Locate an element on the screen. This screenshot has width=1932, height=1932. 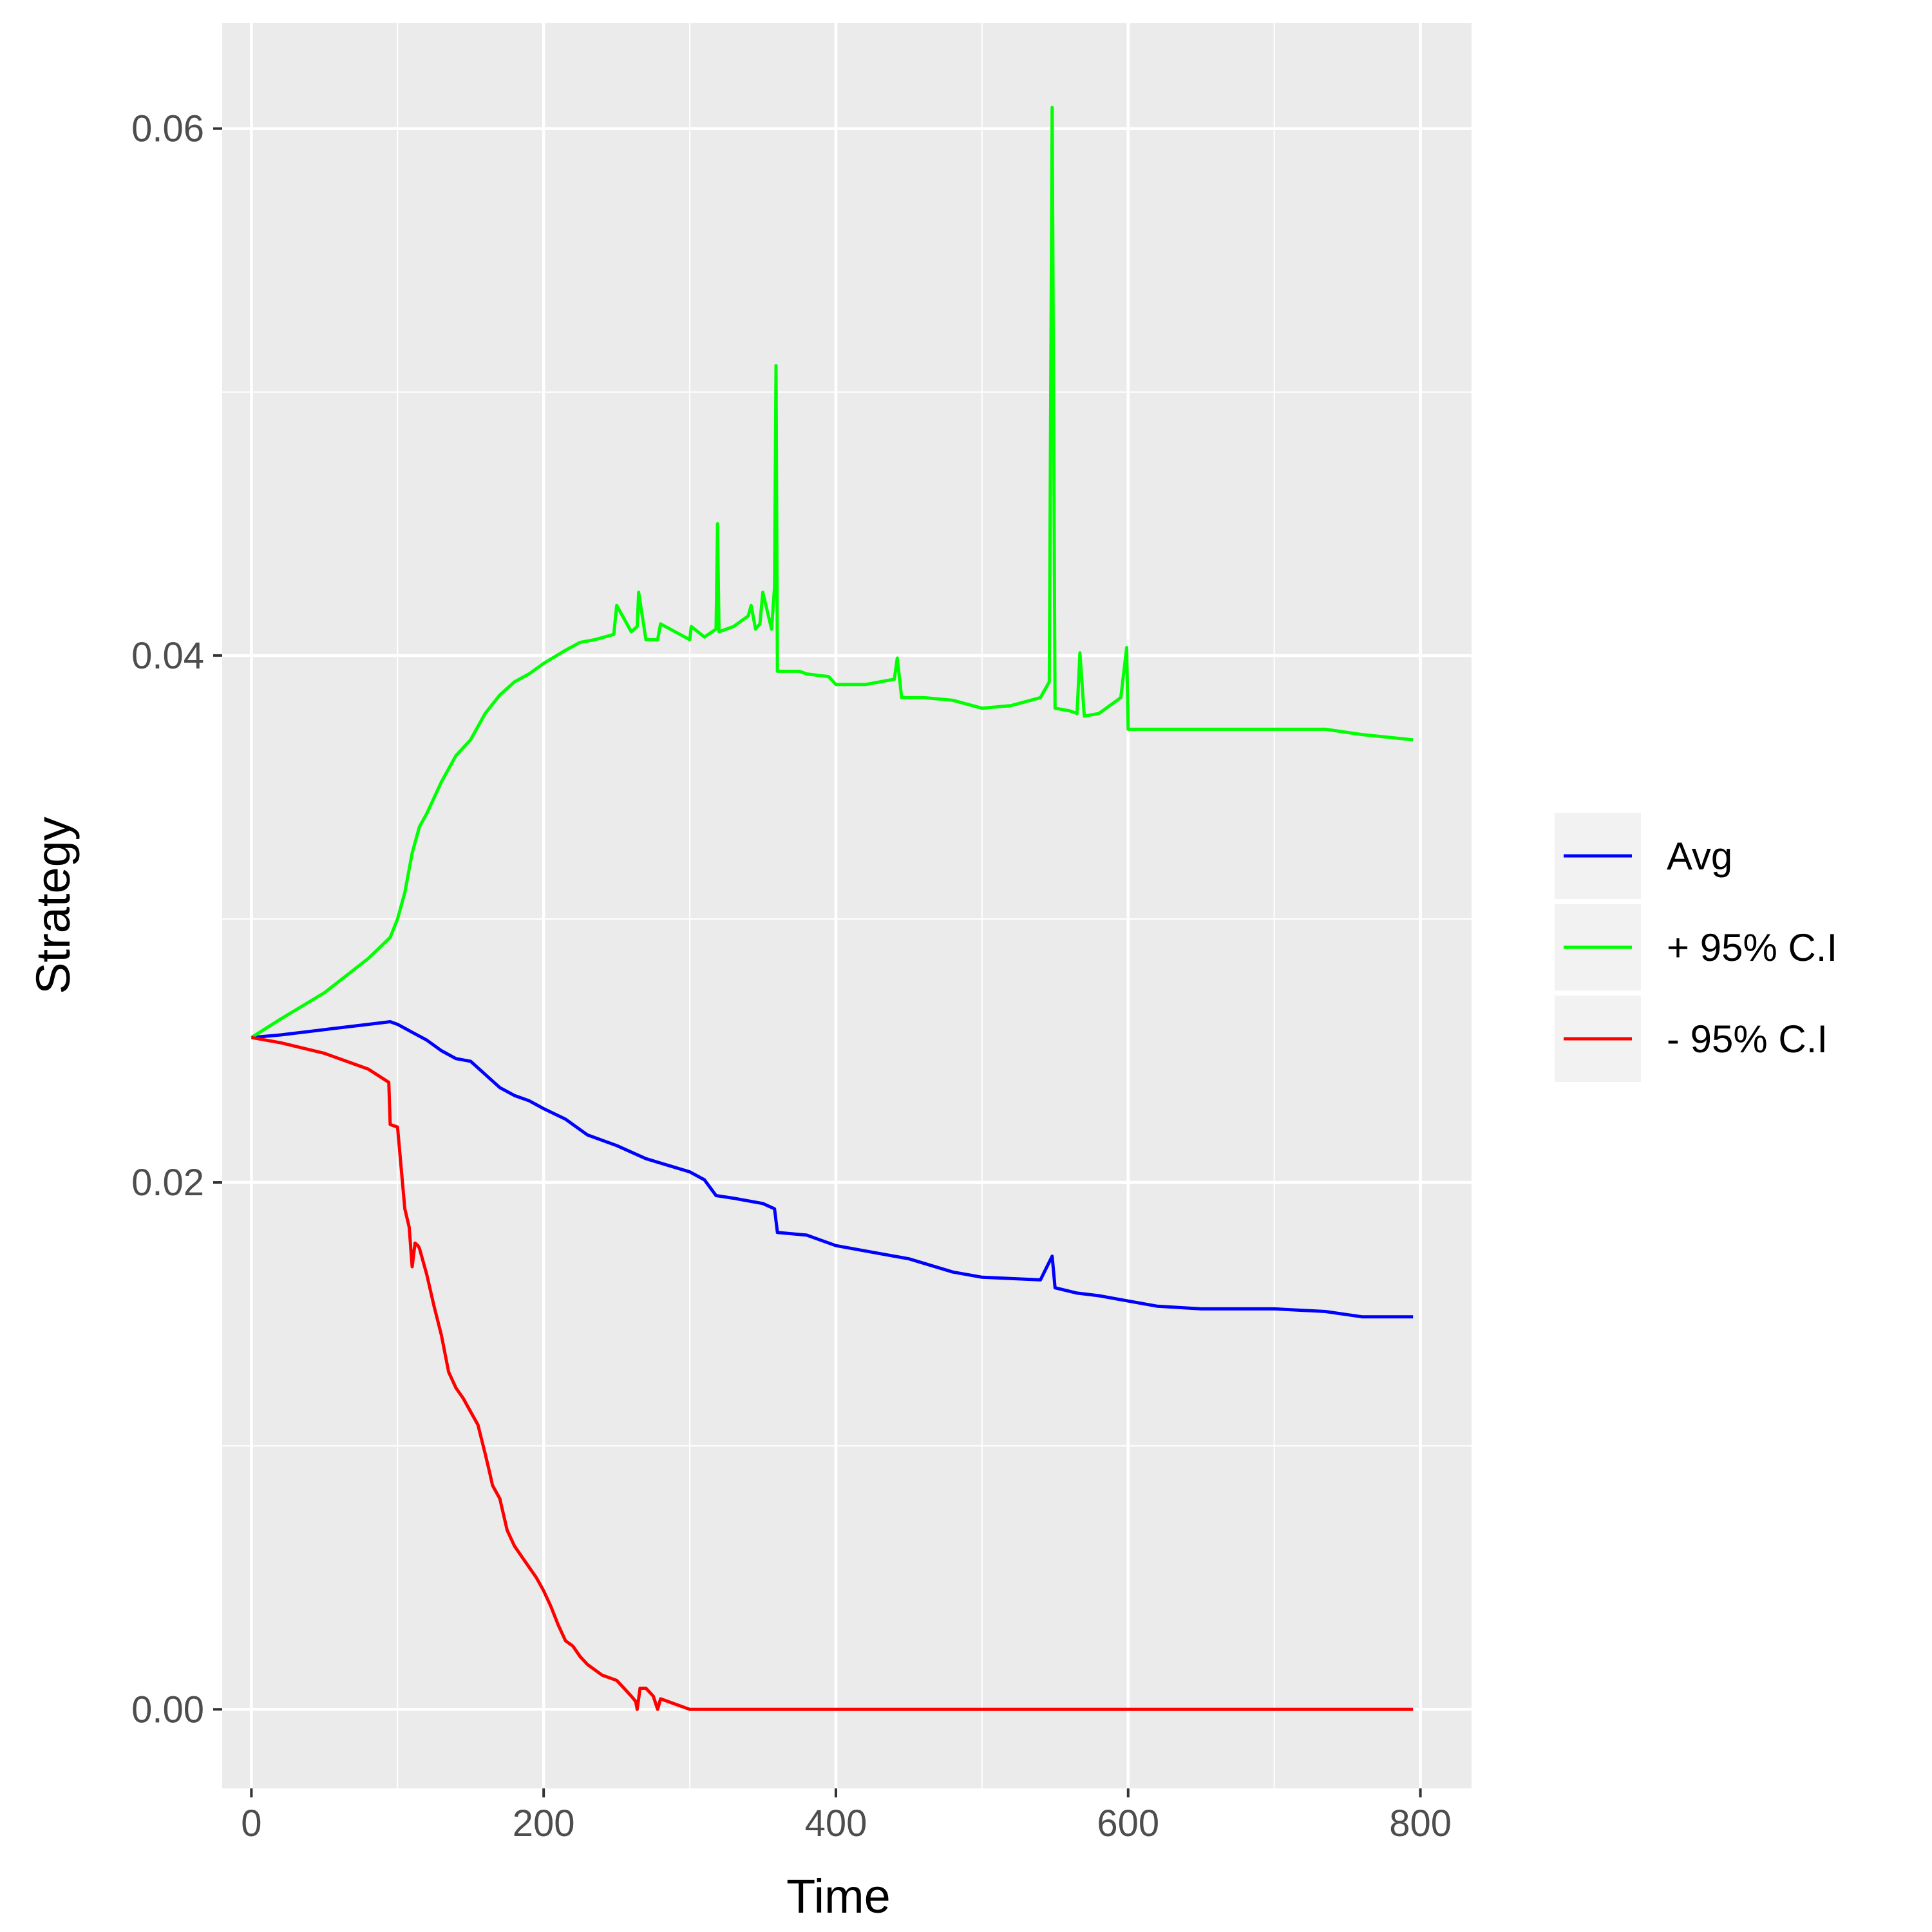
legend-label: Avg is located at coordinates (1700, 856).